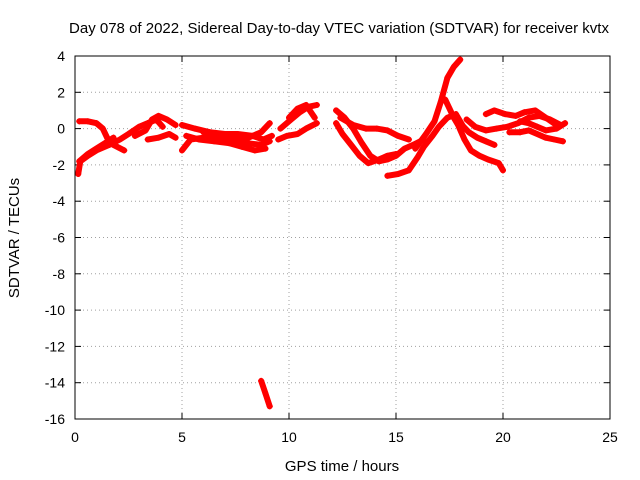 The image size is (640, 480). What do you see at coordinates (59, 238) in the screenshot?
I see `y-tick-label: -6` at bounding box center [59, 238].